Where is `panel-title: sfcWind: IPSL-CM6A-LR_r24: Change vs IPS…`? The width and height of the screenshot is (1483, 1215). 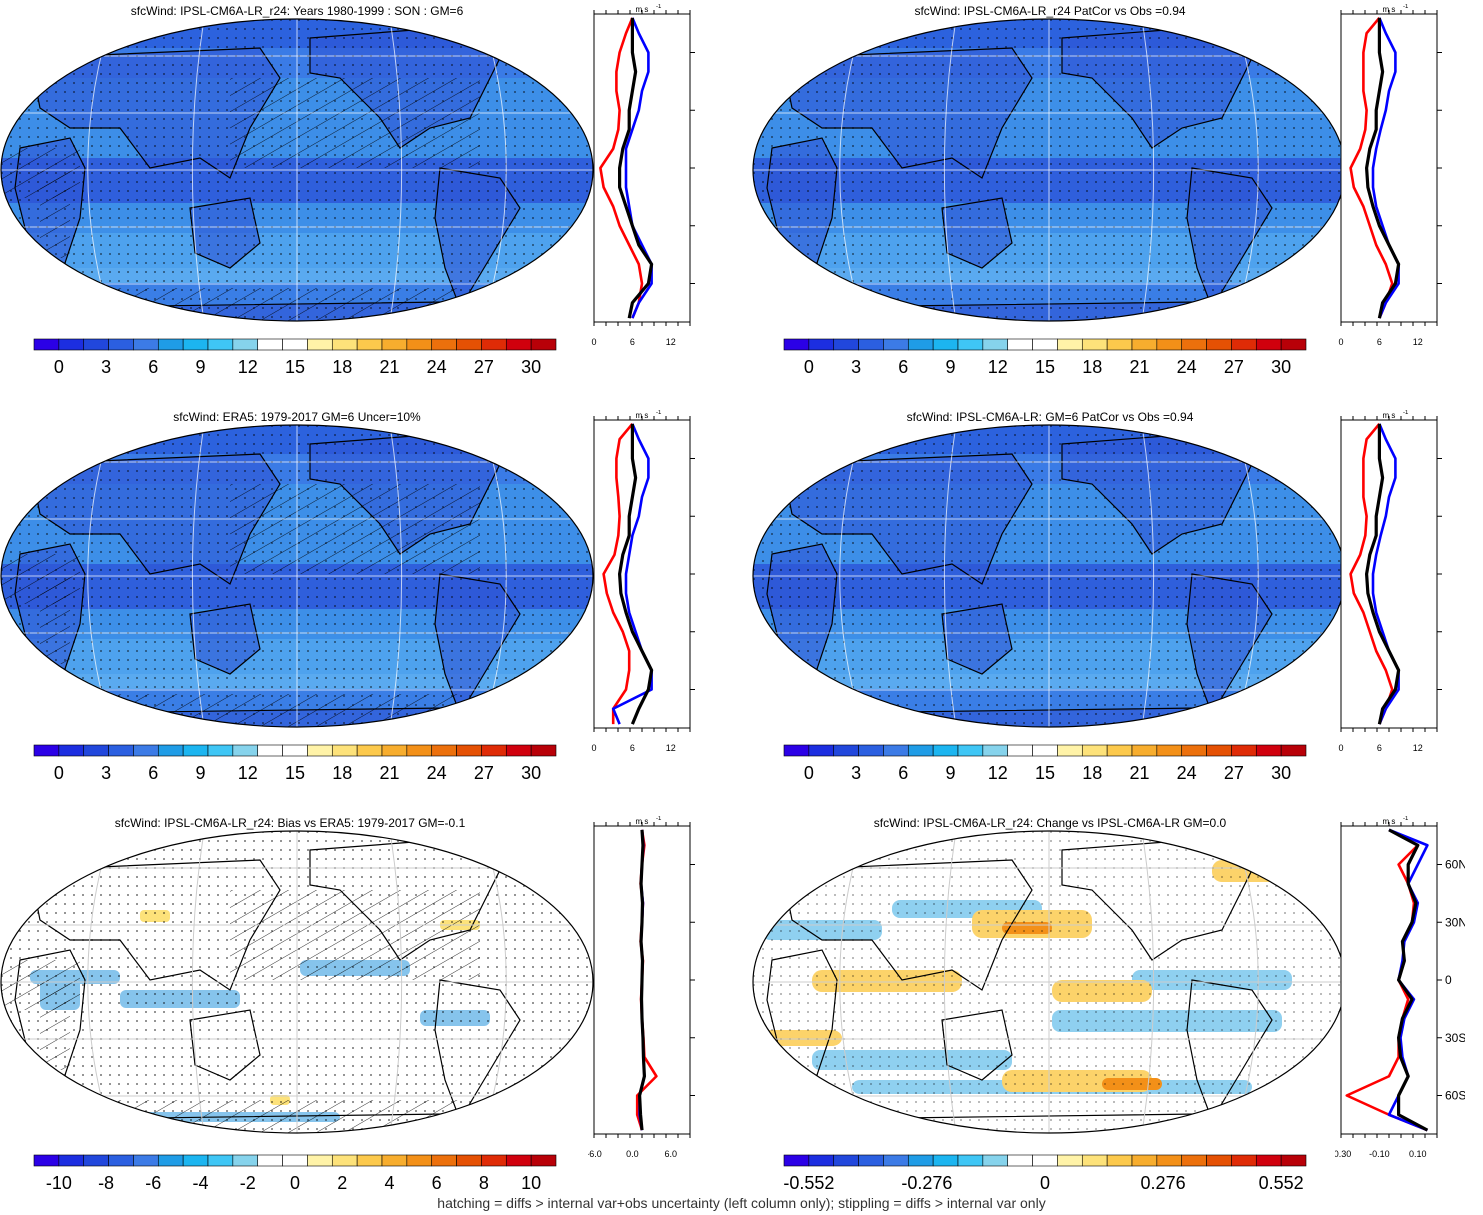 panel-title: sfcWind: IPSL-CM6A-LR_r24: Change vs IPS… is located at coordinates (1050, 823).